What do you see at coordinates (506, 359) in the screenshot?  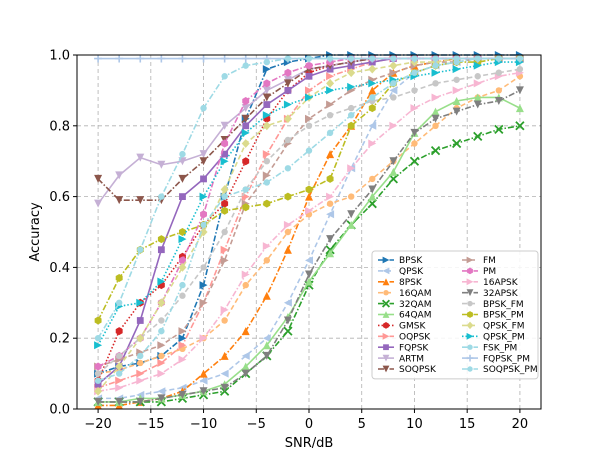 I see `legend-label: FQPSK_PM` at bounding box center [506, 359].